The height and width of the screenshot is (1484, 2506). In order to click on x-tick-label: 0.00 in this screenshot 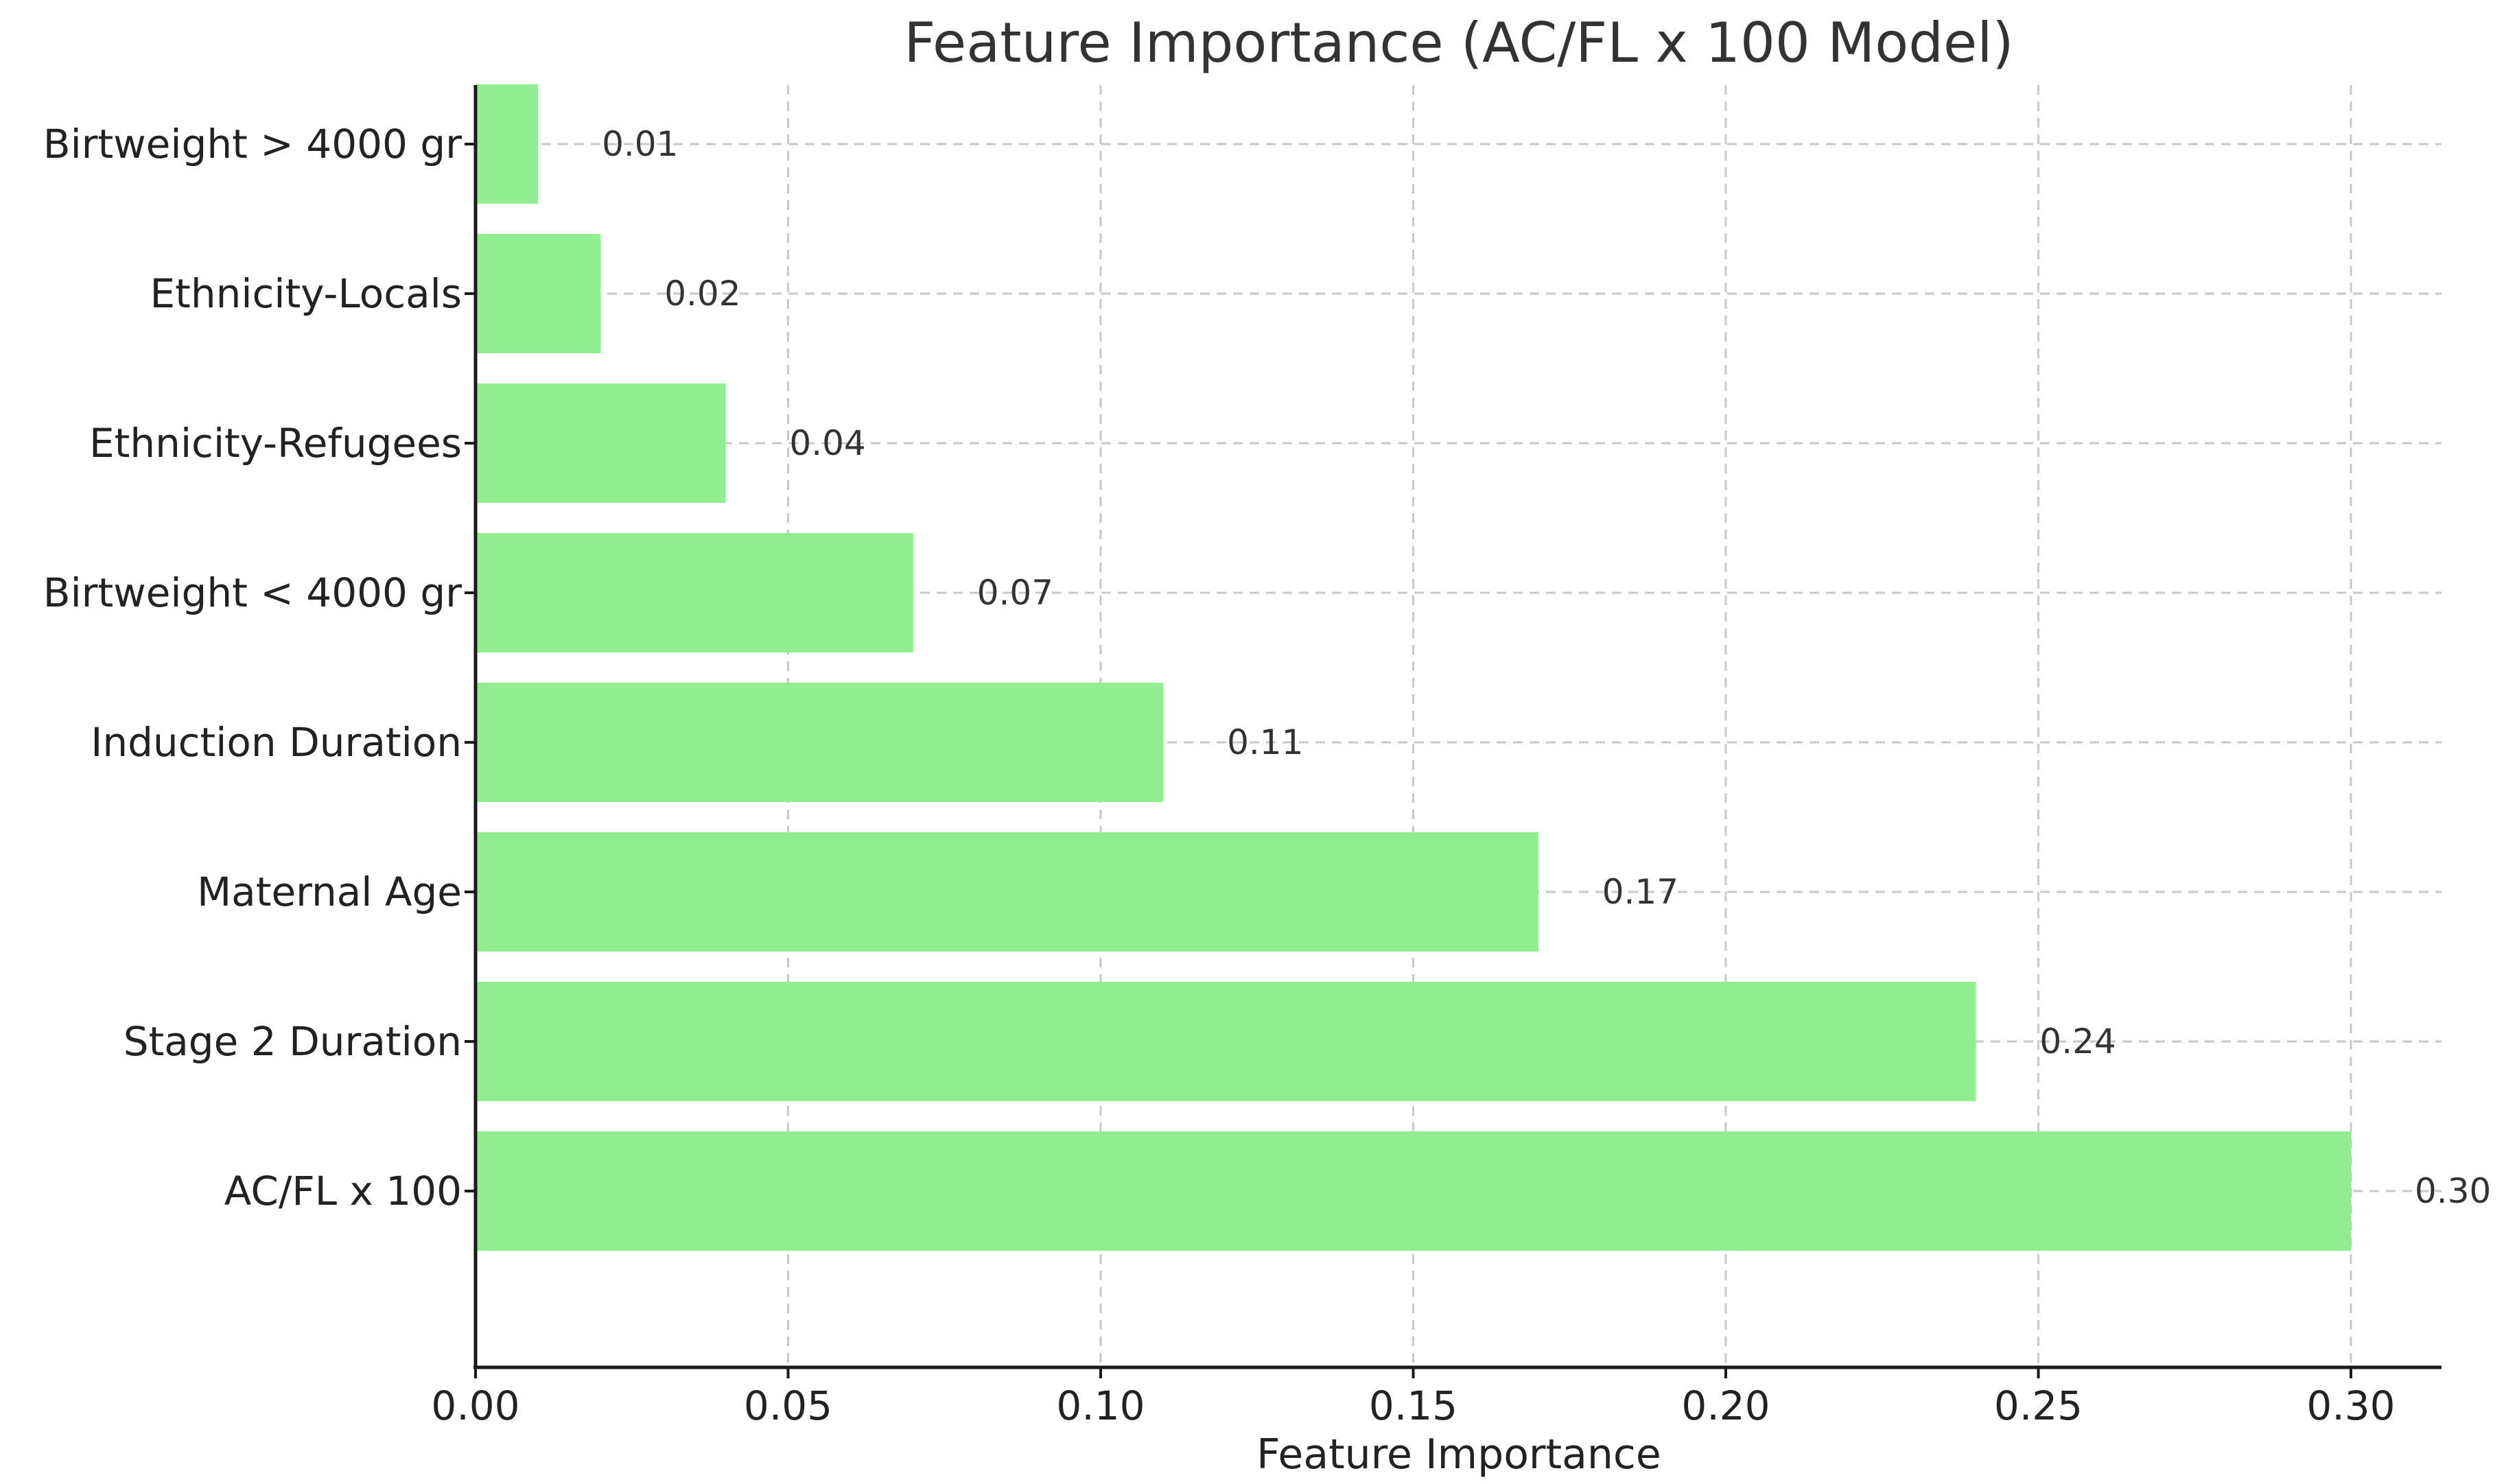, I will do `click(475, 1405)`.